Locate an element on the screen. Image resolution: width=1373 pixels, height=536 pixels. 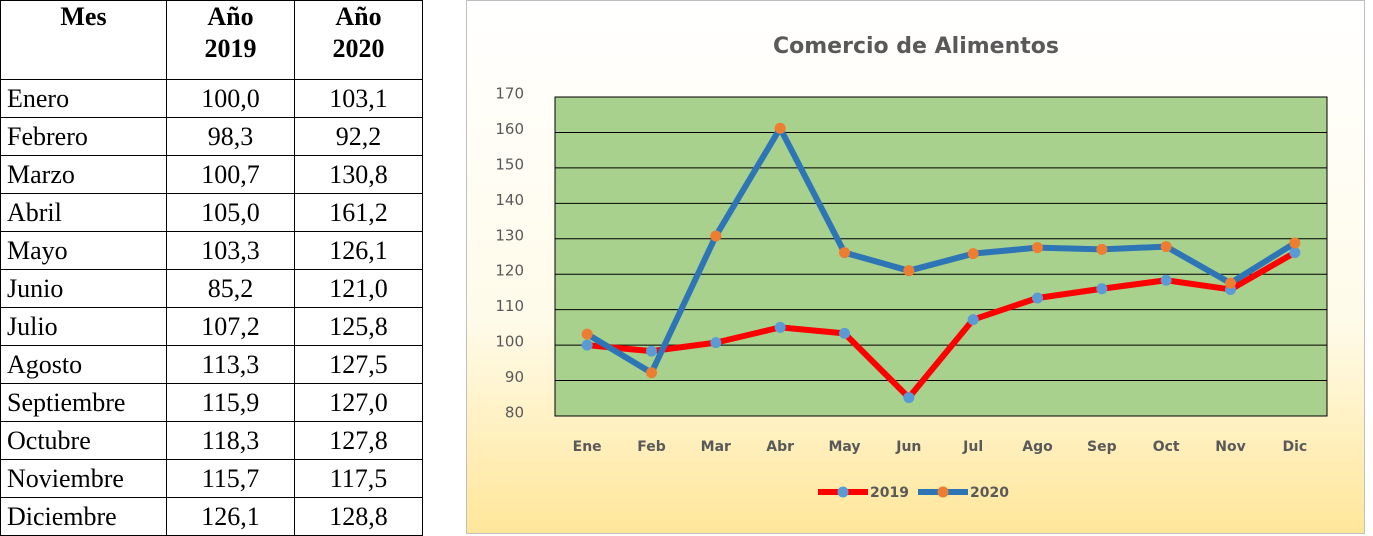
table-cell: 100,0 is located at coordinates (230, 98).